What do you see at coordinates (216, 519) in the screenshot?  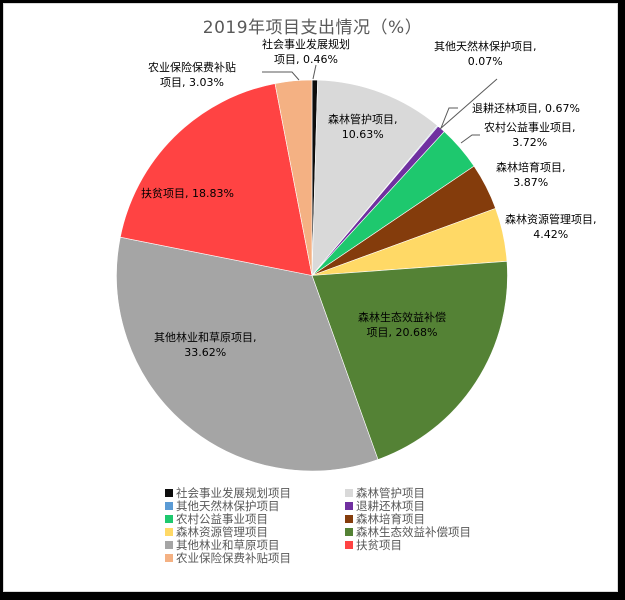 I see `legend-item: 农村公益事业项目` at bounding box center [216, 519].